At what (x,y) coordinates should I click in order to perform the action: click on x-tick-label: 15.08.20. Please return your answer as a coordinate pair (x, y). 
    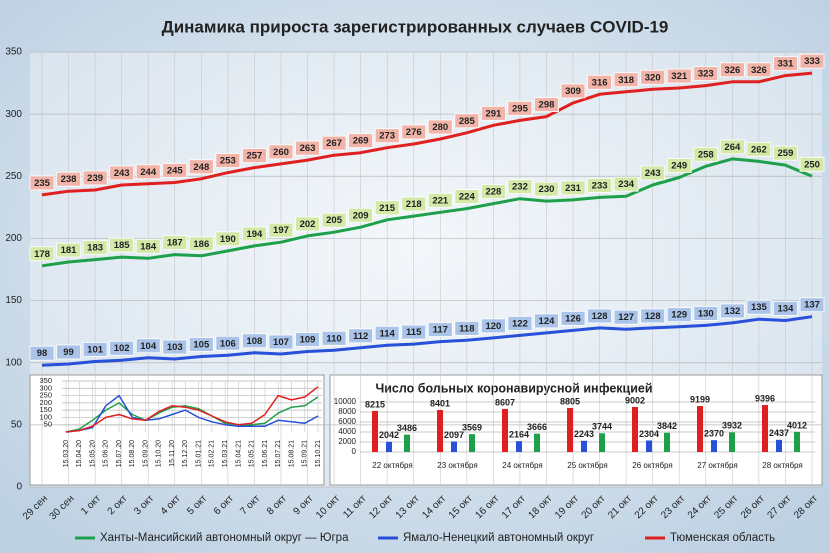
    Looking at the image, I should click on (132, 453).